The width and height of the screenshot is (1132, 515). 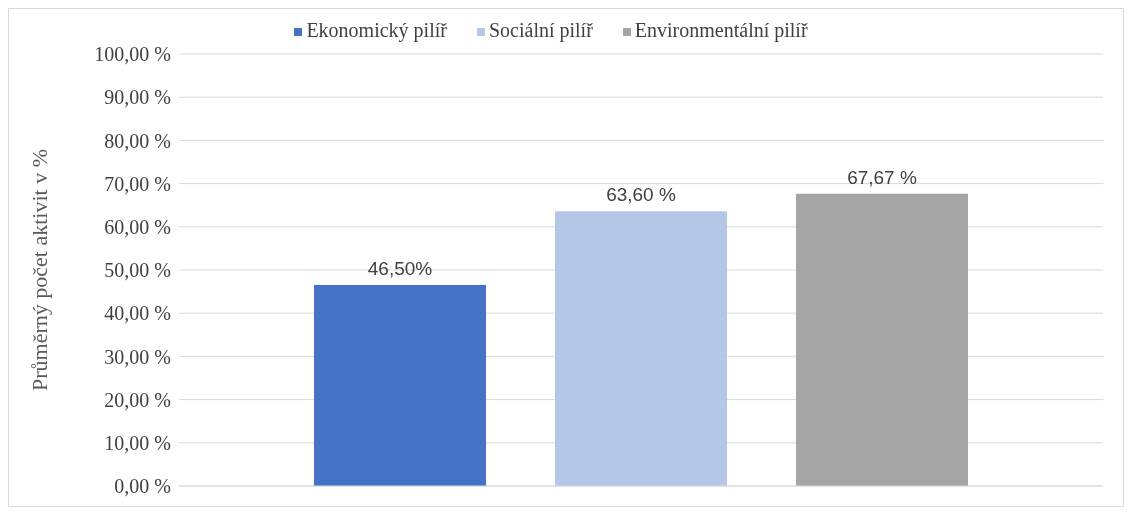 I want to click on y-tick-label: 20,00 %, so click(x=137, y=399).